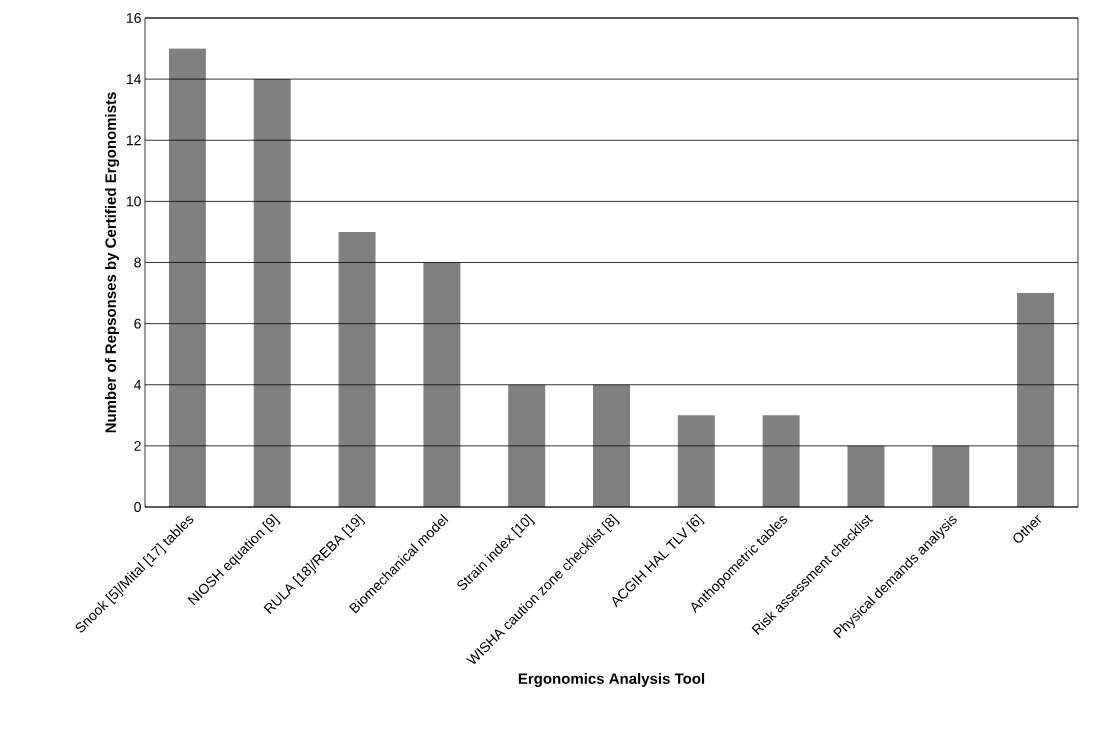 The height and width of the screenshot is (753, 1110). What do you see at coordinates (133, 18) in the screenshot?
I see `y-tick-label: 16` at bounding box center [133, 18].